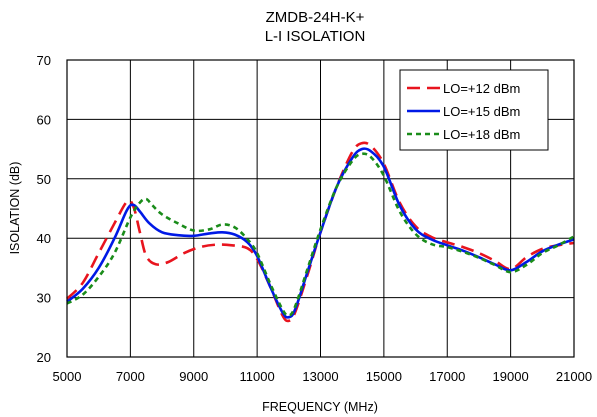 Image resolution: width=597 pixels, height=417 pixels. I want to click on x-tick-label: 7000, so click(130, 376).